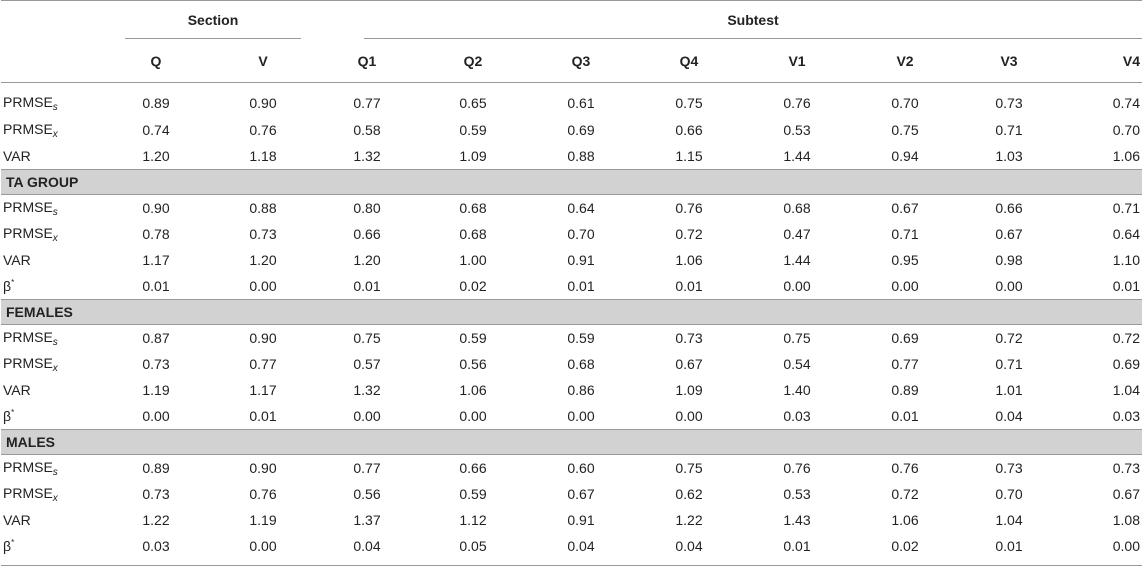 The width and height of the screenshot is (1143, 577). What do you see at coordinates (263, 260) in the screenshot?
I see `table-cell: 1.20` at bounding box center [263, 260].